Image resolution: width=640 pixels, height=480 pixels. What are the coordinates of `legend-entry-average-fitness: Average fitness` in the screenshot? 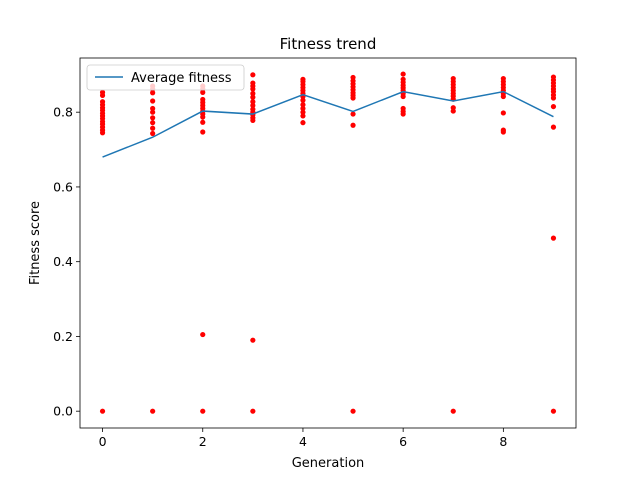 It's located at (181, 78).